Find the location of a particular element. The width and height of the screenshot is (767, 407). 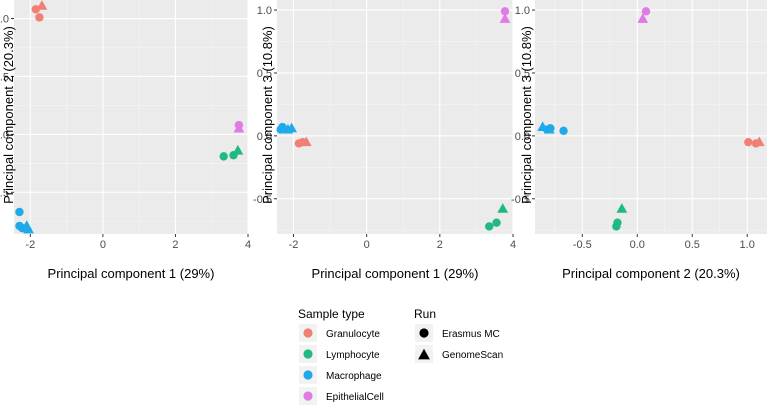

legend-label-macrophage: Macrophage is located at coordinates (354, 376).